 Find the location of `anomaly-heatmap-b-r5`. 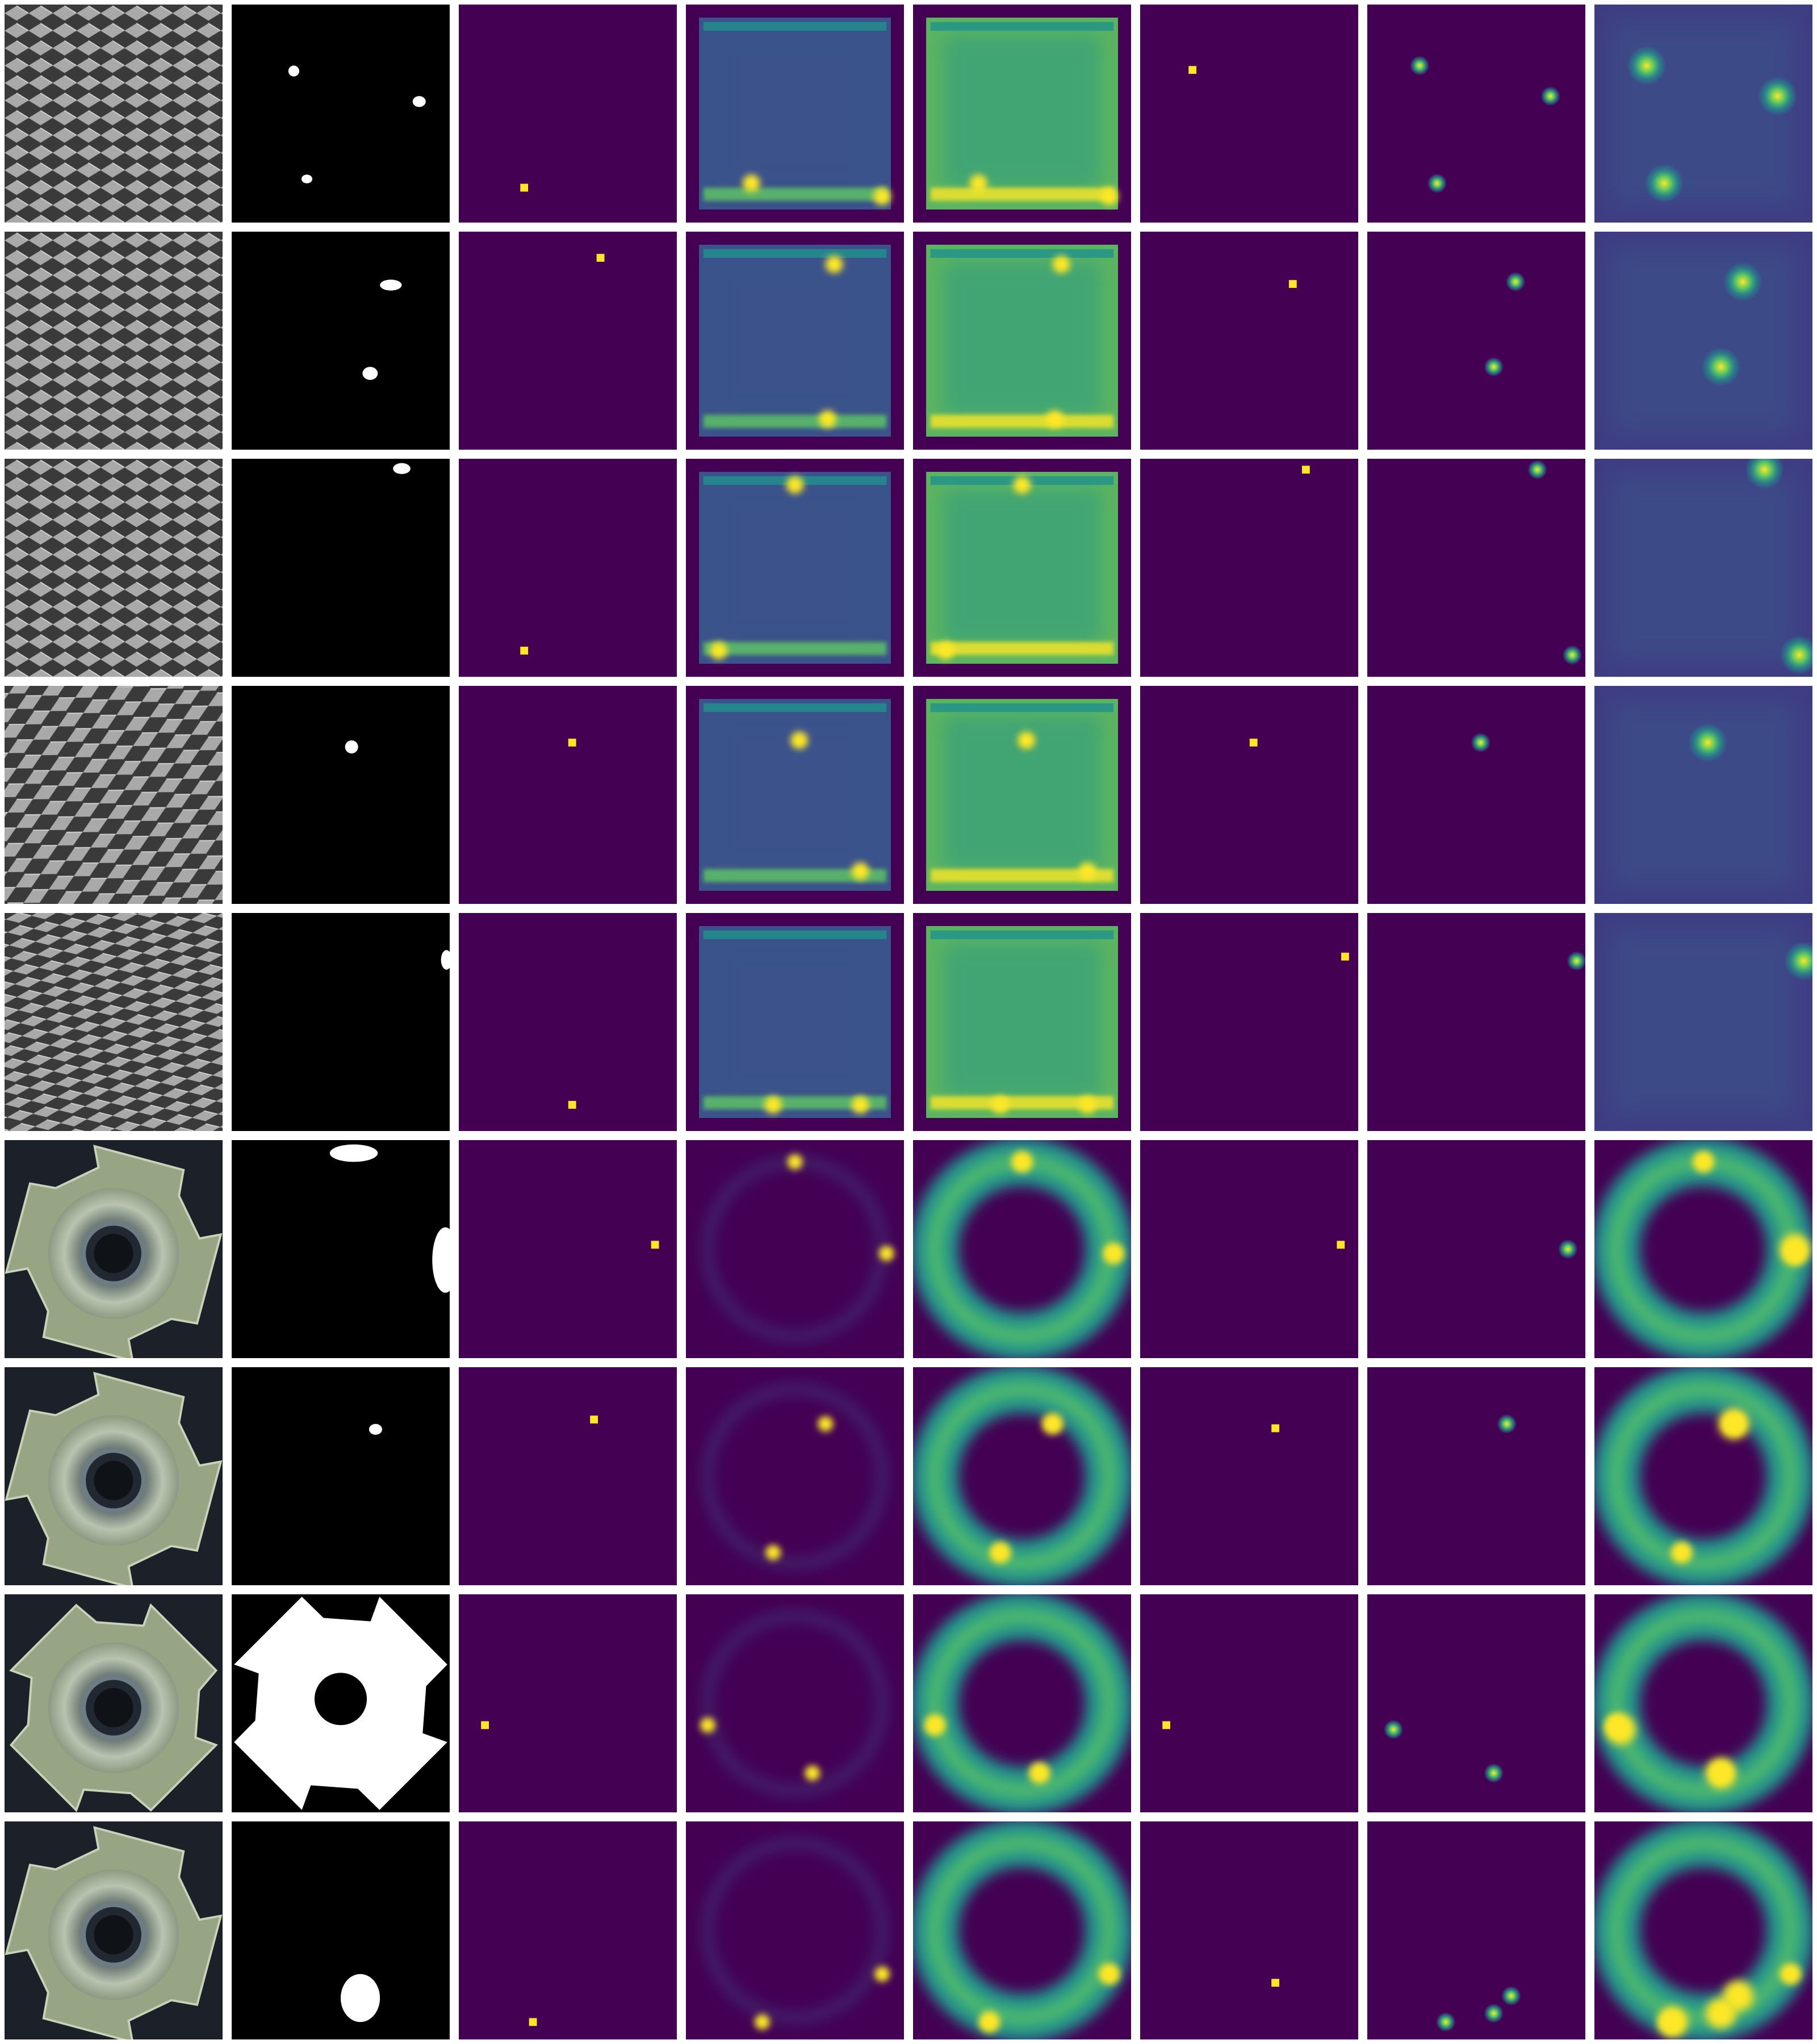

anomaly-heatmap-b-r5 is located at coordinates (1022, 1022).